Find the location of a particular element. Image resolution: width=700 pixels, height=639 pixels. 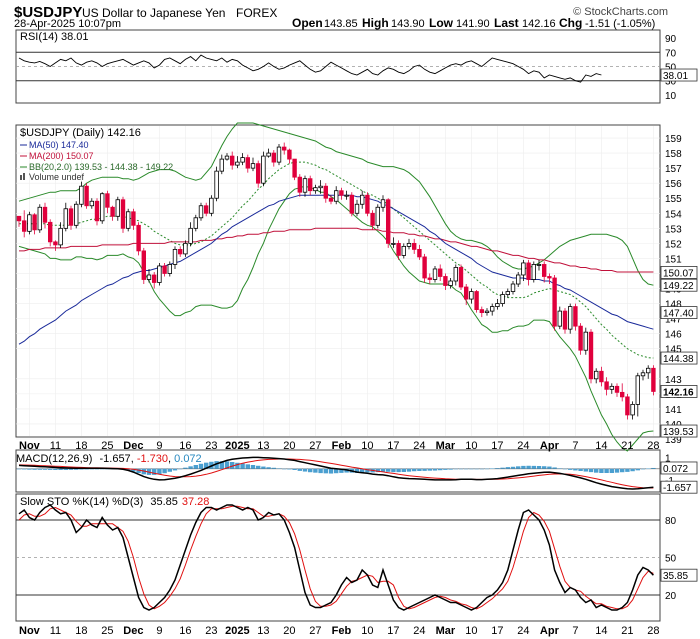

price-x-label: 10 is located at coordinates (471, 446).